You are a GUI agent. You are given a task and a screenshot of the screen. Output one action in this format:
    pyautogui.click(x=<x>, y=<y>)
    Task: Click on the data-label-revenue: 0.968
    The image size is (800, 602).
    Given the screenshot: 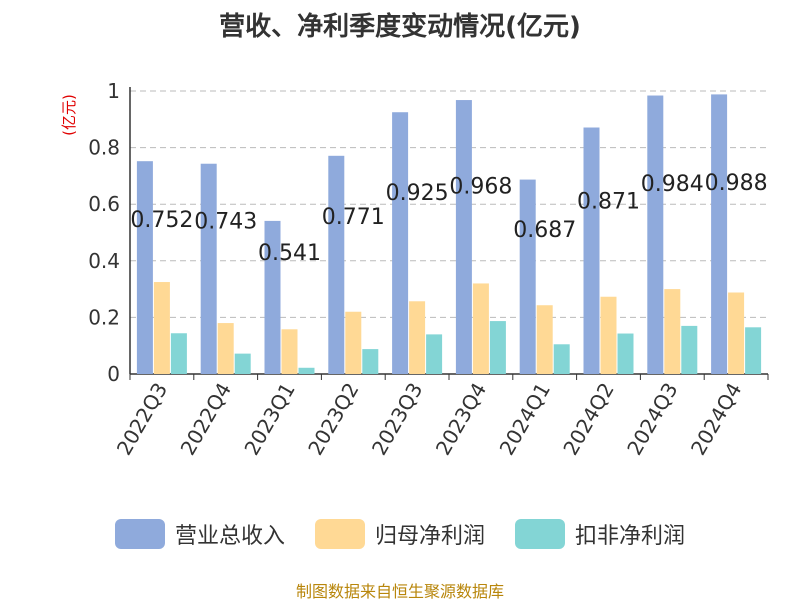 What is the action you would take?
    pyautogui.click(x=480, y=186)
    